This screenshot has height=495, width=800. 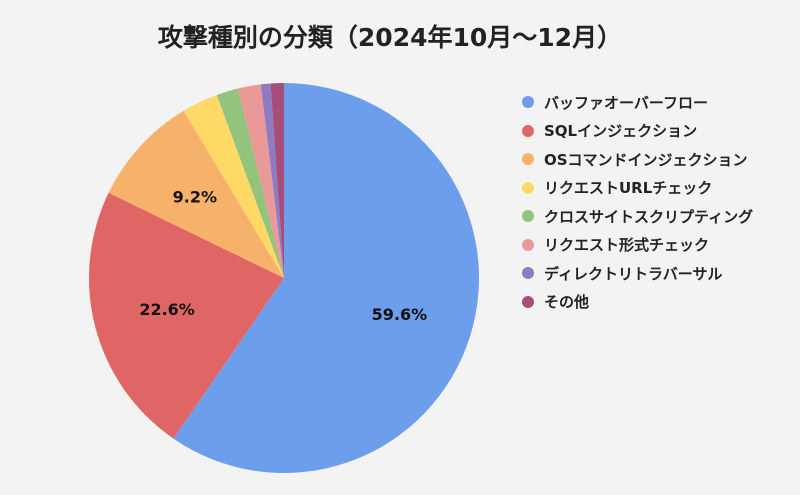 I want to click on data-label-1: 22.6%, so click(x=167, y=309).